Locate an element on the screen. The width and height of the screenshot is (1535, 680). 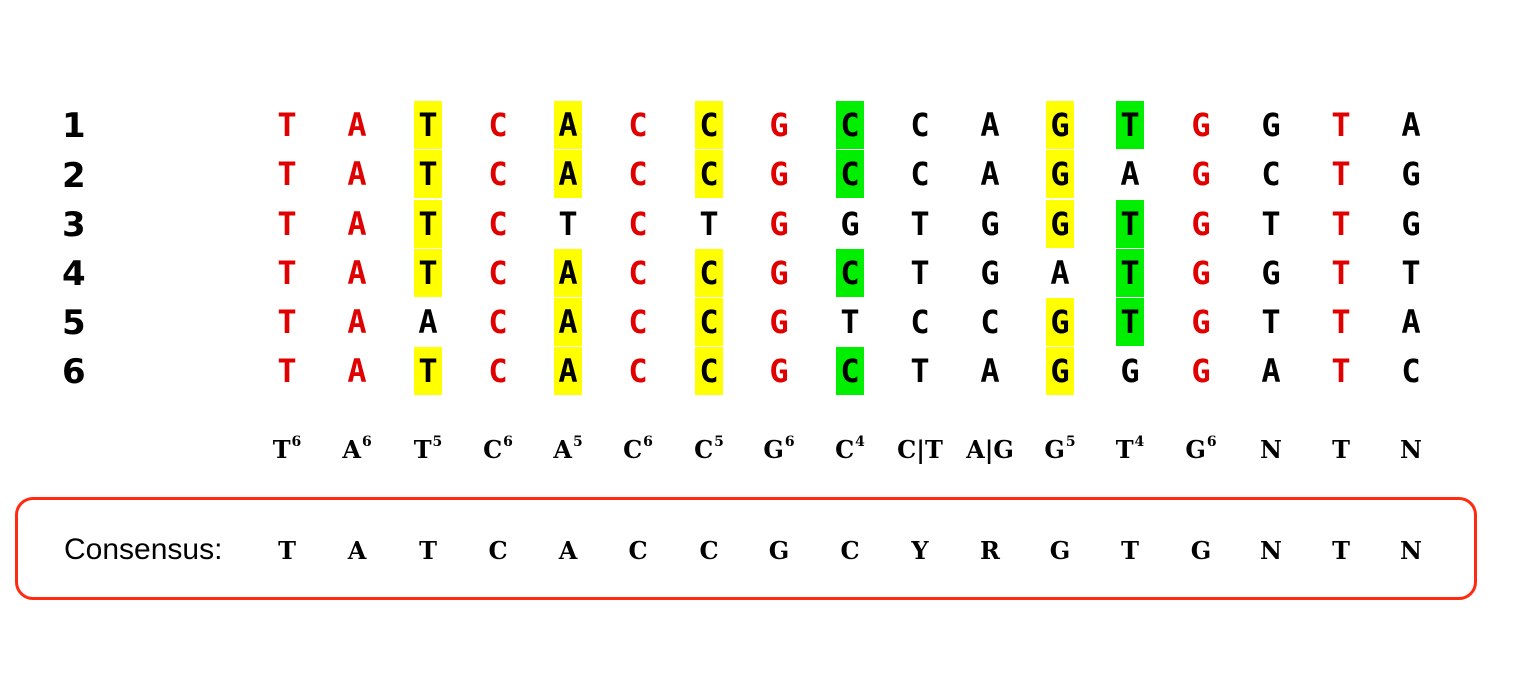
consensus-base: N is located at coordinates (1411, 550).